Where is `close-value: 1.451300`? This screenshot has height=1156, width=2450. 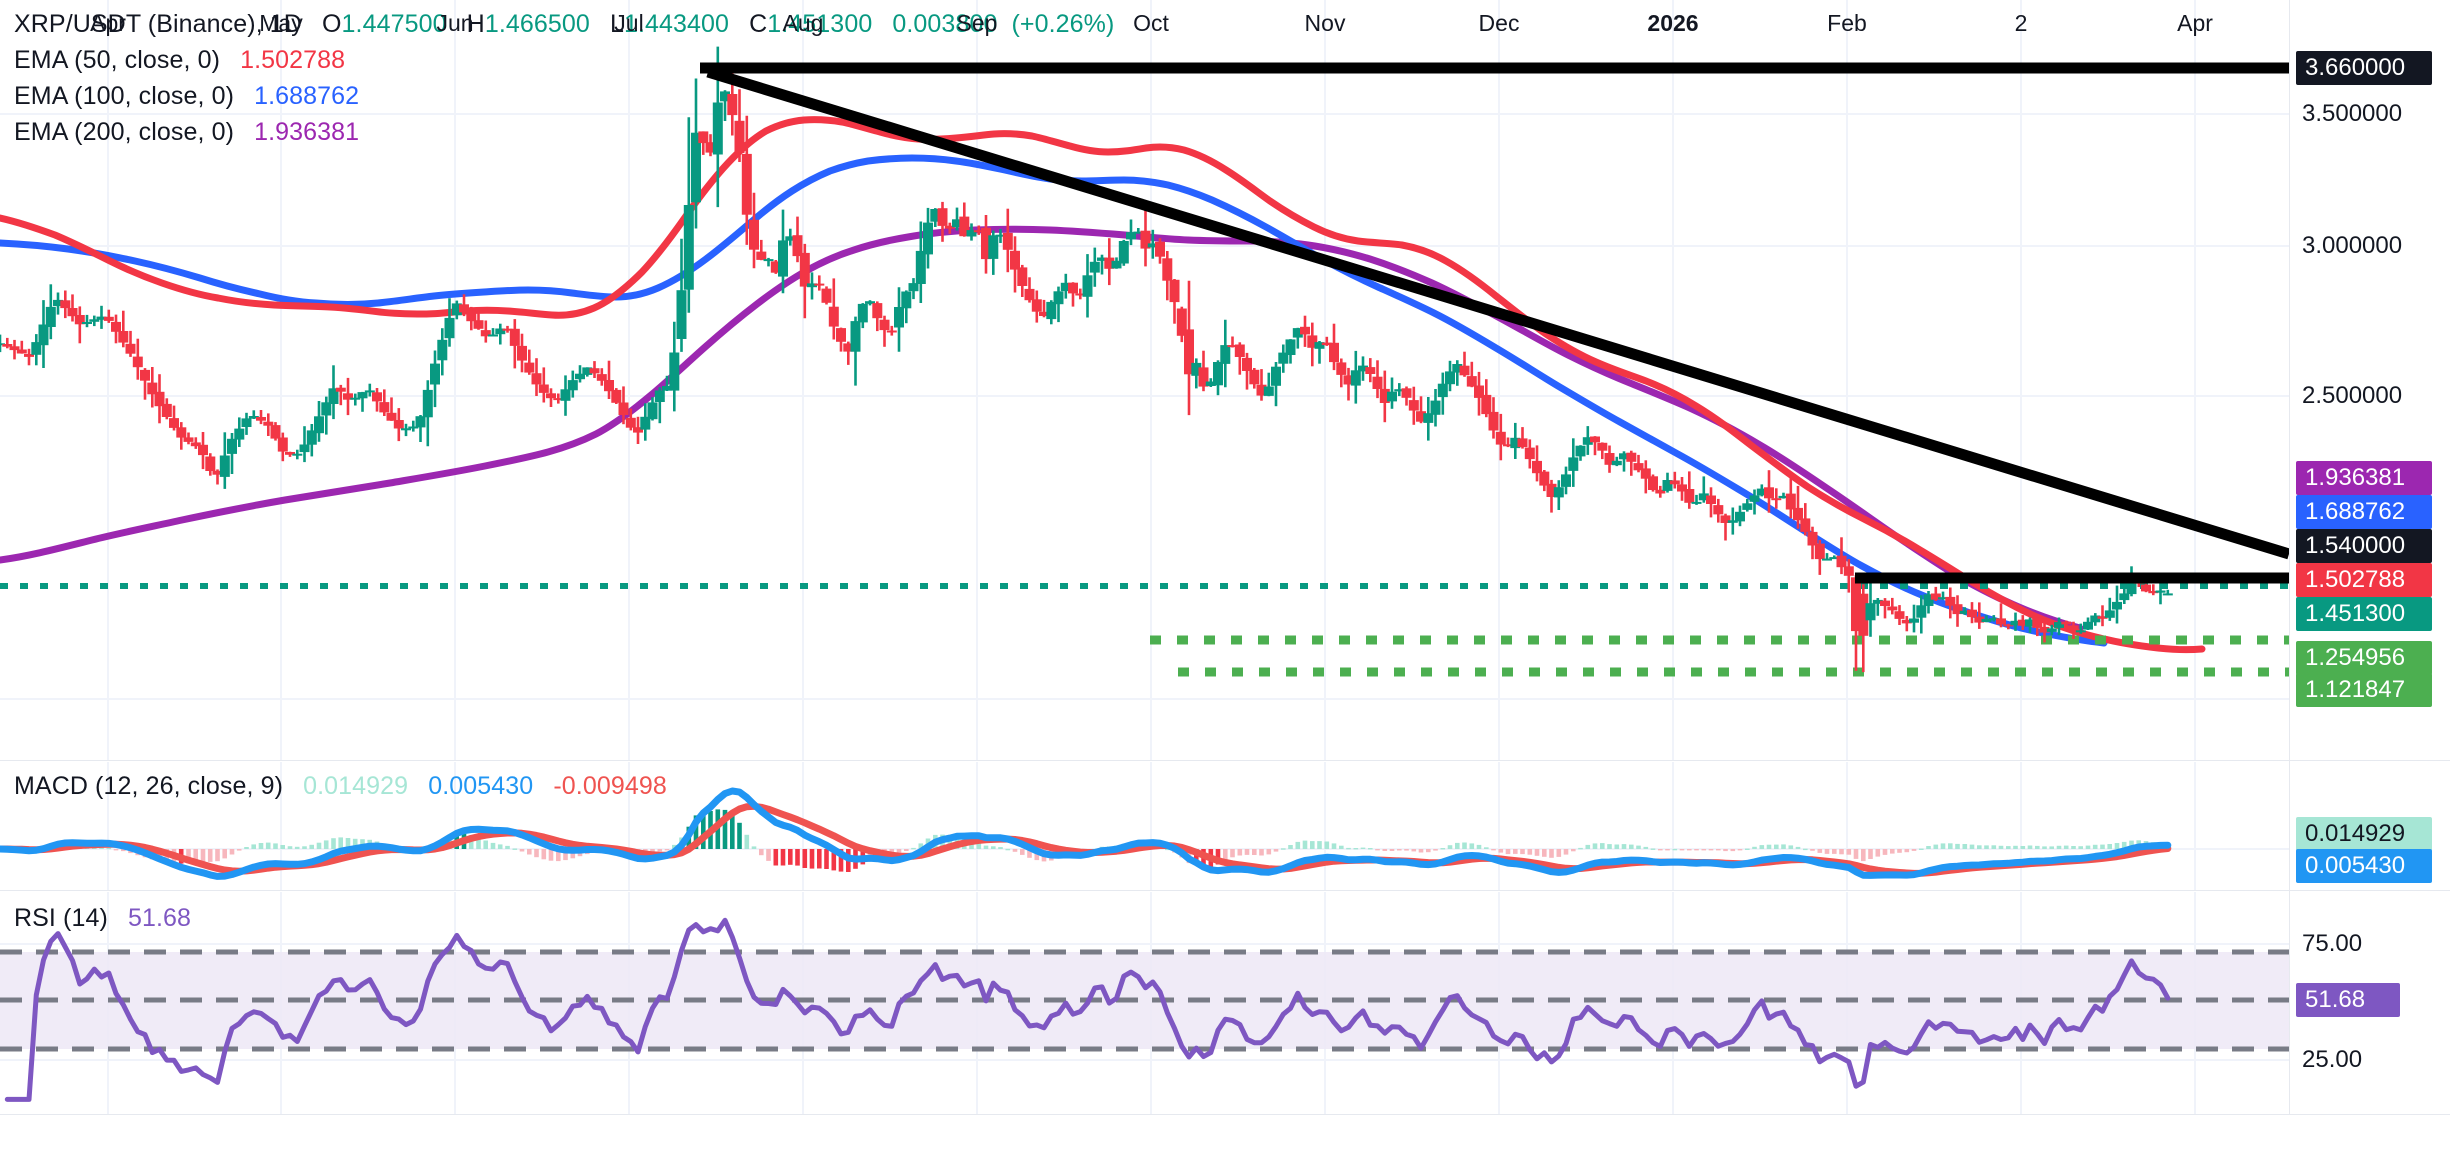
close-value: 1.451300 is located at coordinates (820, 24).